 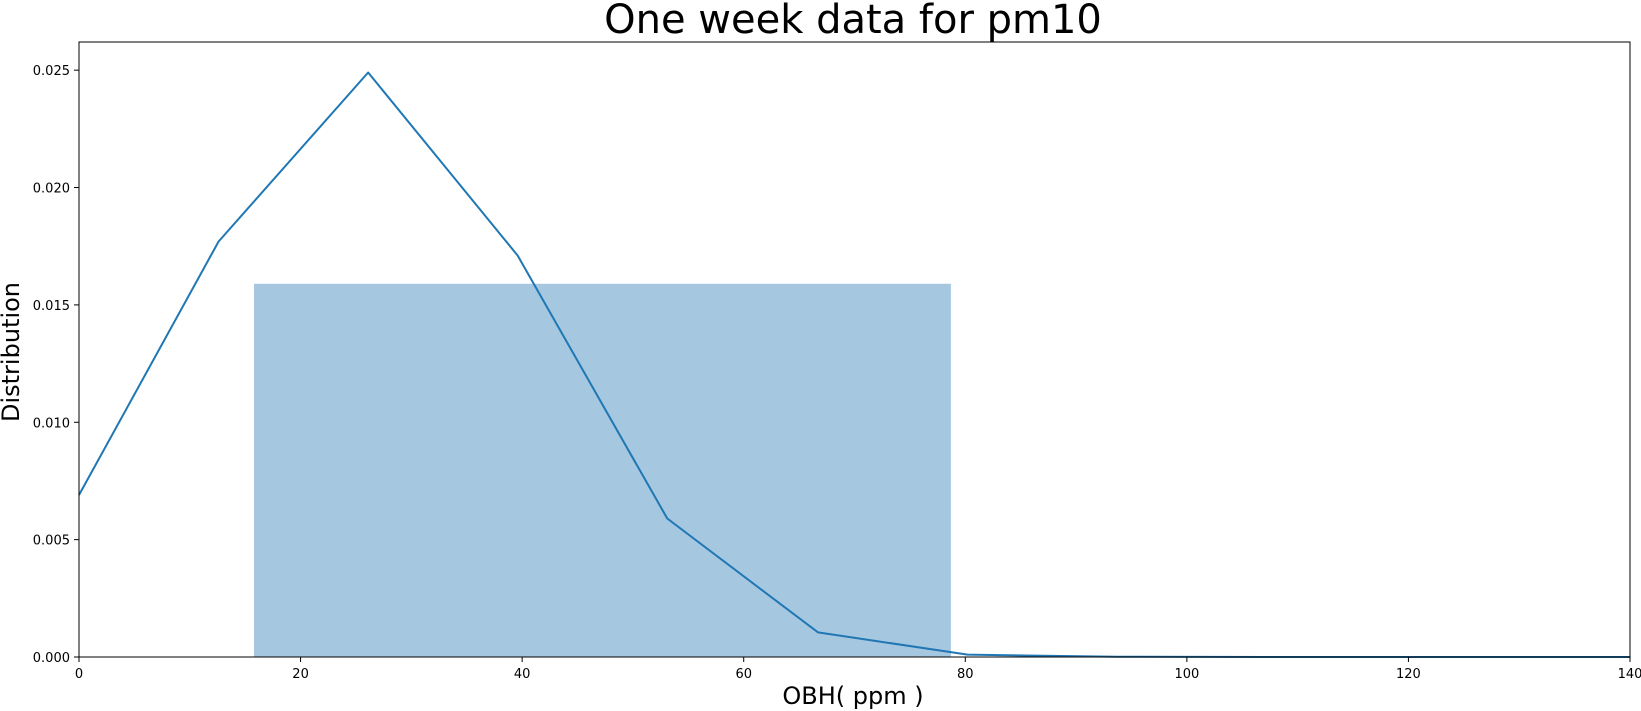 What do you see at coordinates (51, 189) in the screenshot?
I see `y-tick-label: 0.020` at bounding box center [51, 189].